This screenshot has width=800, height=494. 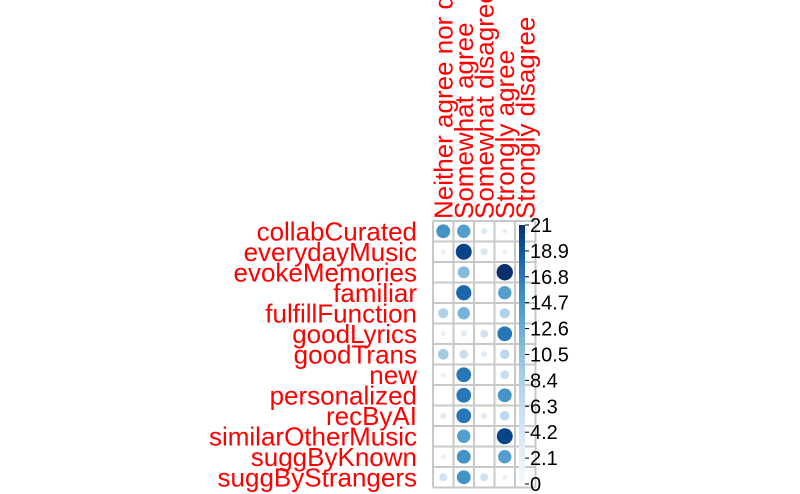 What do you see at coordinates (343, 395) in the screenshot?
I see `row-label: personalized` at bounding box center [343, 395].